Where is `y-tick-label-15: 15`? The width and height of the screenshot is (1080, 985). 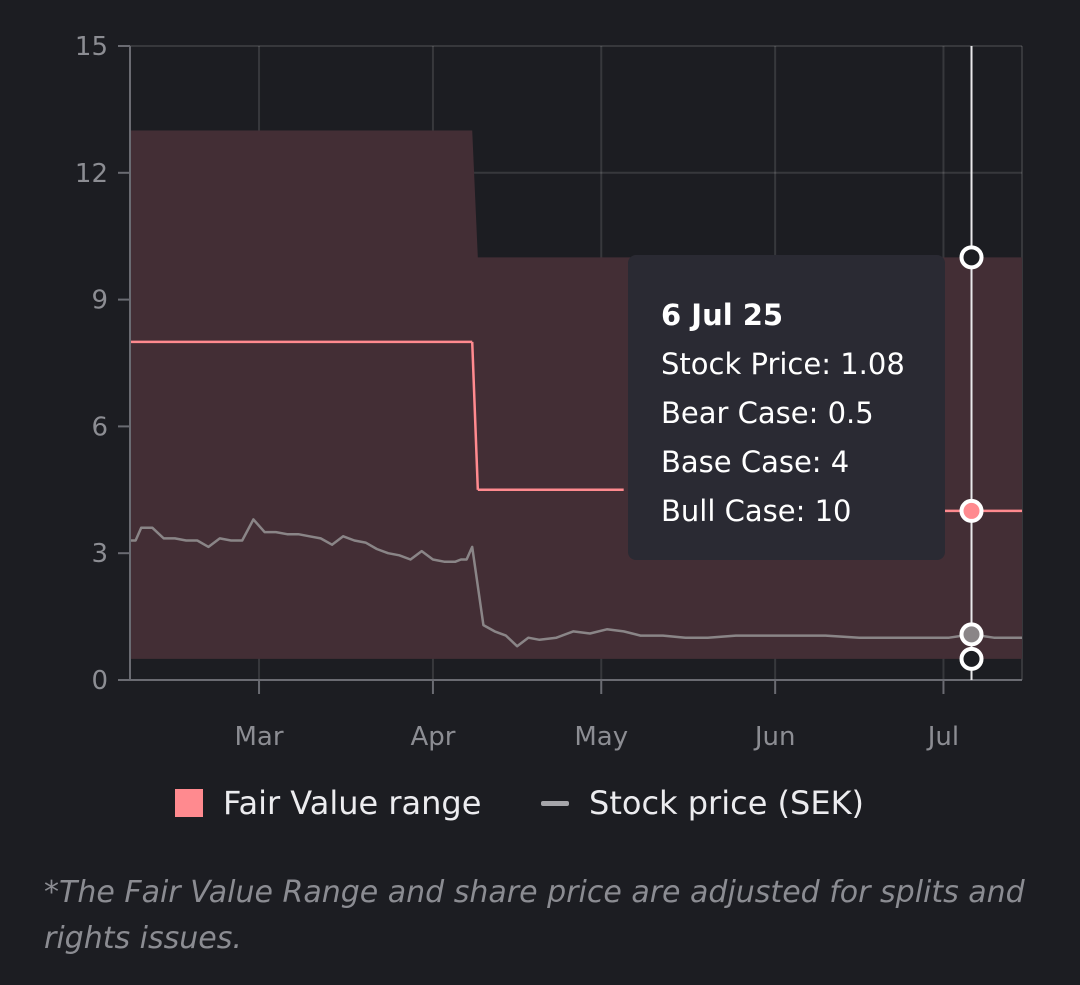
y-tick-label-15: 15 is located at coordinates (91, 47).